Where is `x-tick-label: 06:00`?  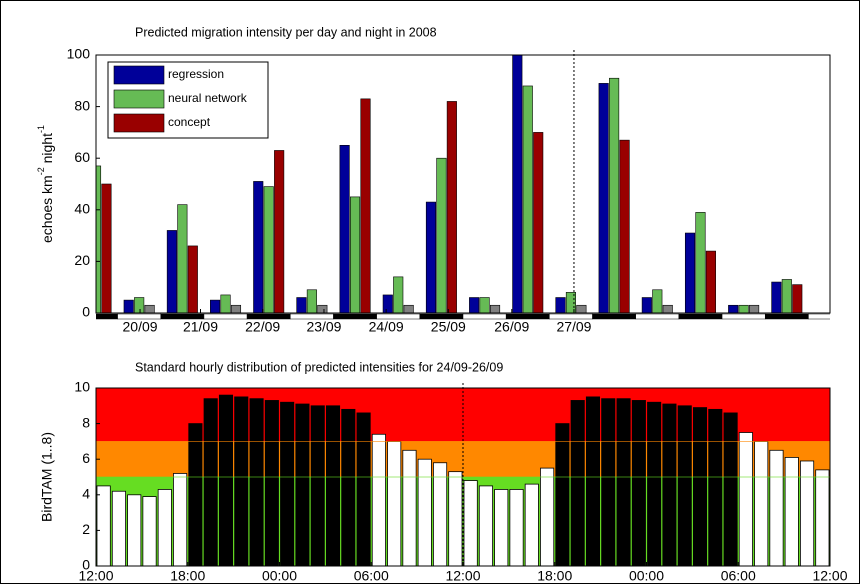
x-tick-label: 06:00 is located at coordinates (371, 576).